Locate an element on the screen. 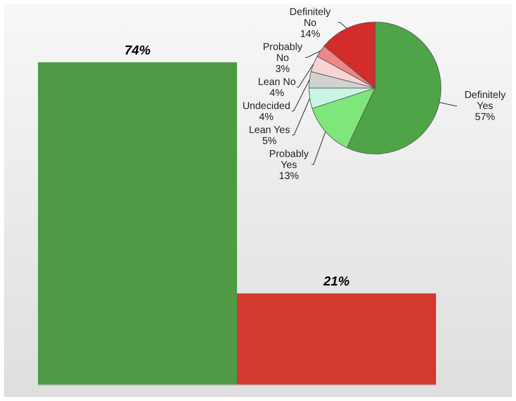  data-label: 3% is located at coordinates (282, 69).